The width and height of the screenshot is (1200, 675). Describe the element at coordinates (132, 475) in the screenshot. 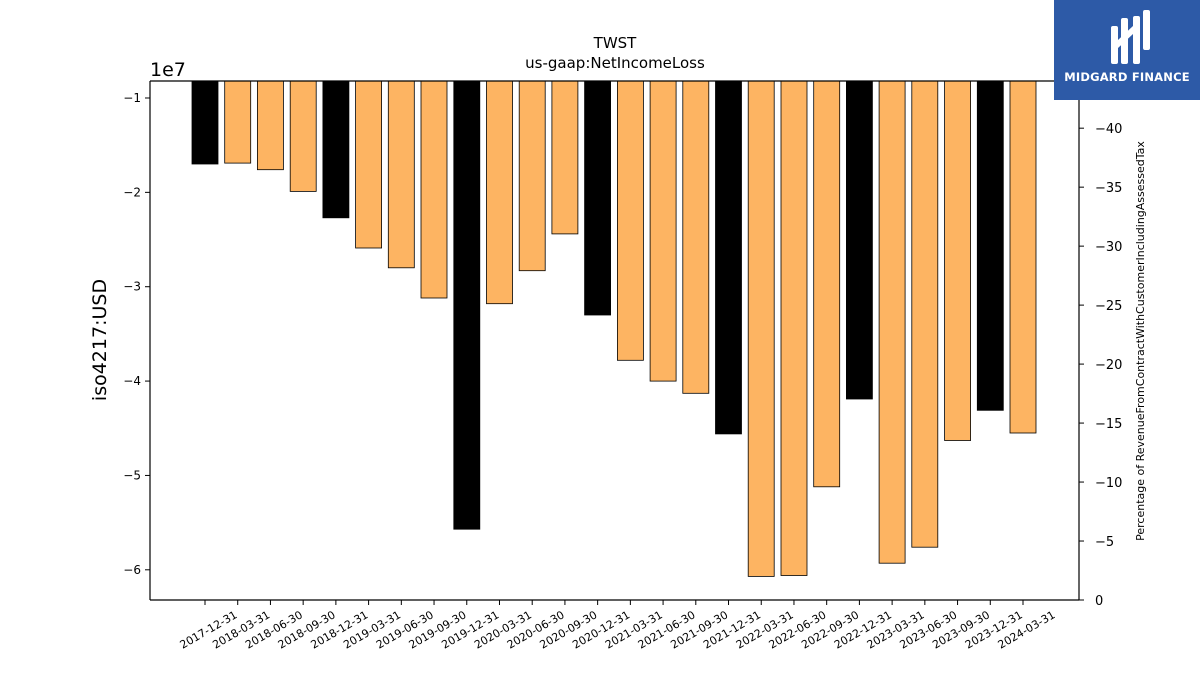

I see `y-tick-label: −5` at that location.